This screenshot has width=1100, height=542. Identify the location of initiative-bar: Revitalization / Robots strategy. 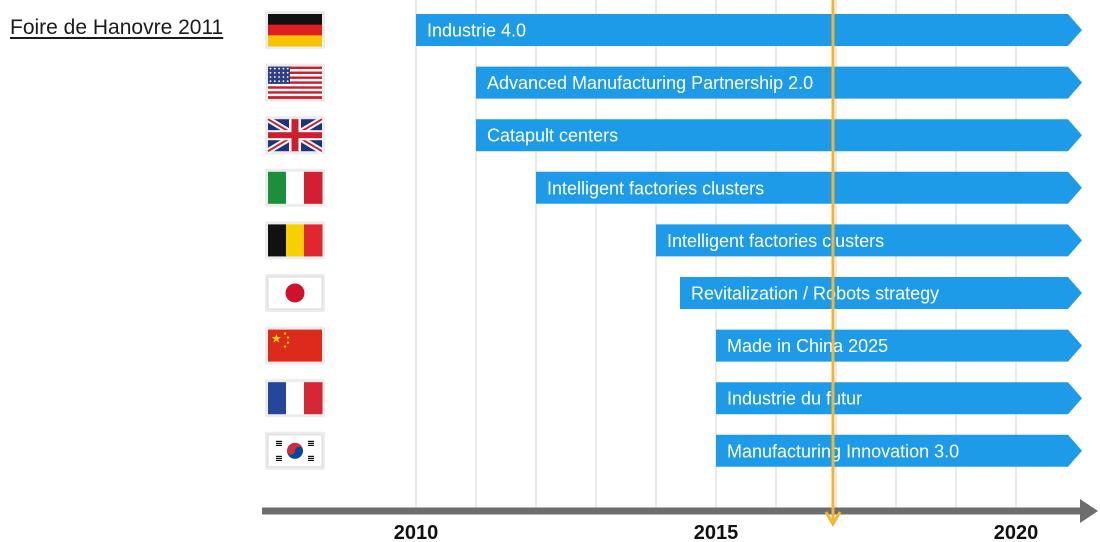
(881, 293).